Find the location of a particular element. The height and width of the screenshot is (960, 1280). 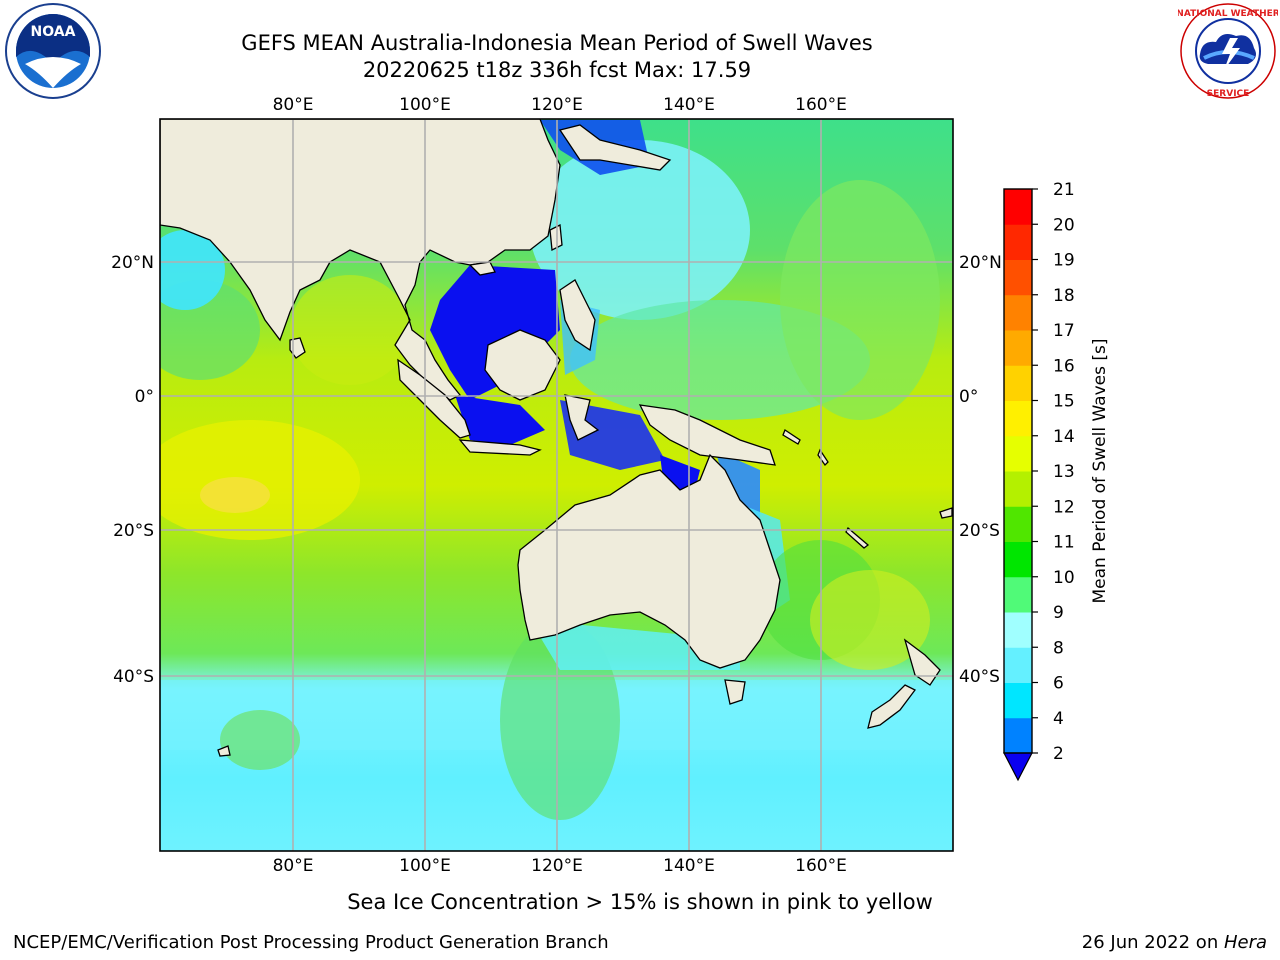

landmass-borneo is located at coordinates (522, 365).